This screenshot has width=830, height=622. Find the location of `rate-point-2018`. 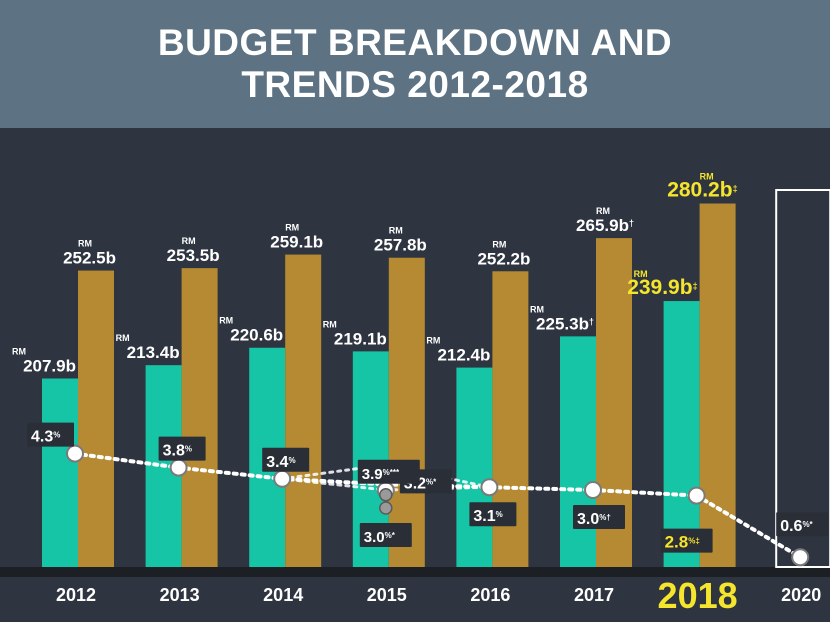

rate-point-2018 is located at coordinates (696, 495).